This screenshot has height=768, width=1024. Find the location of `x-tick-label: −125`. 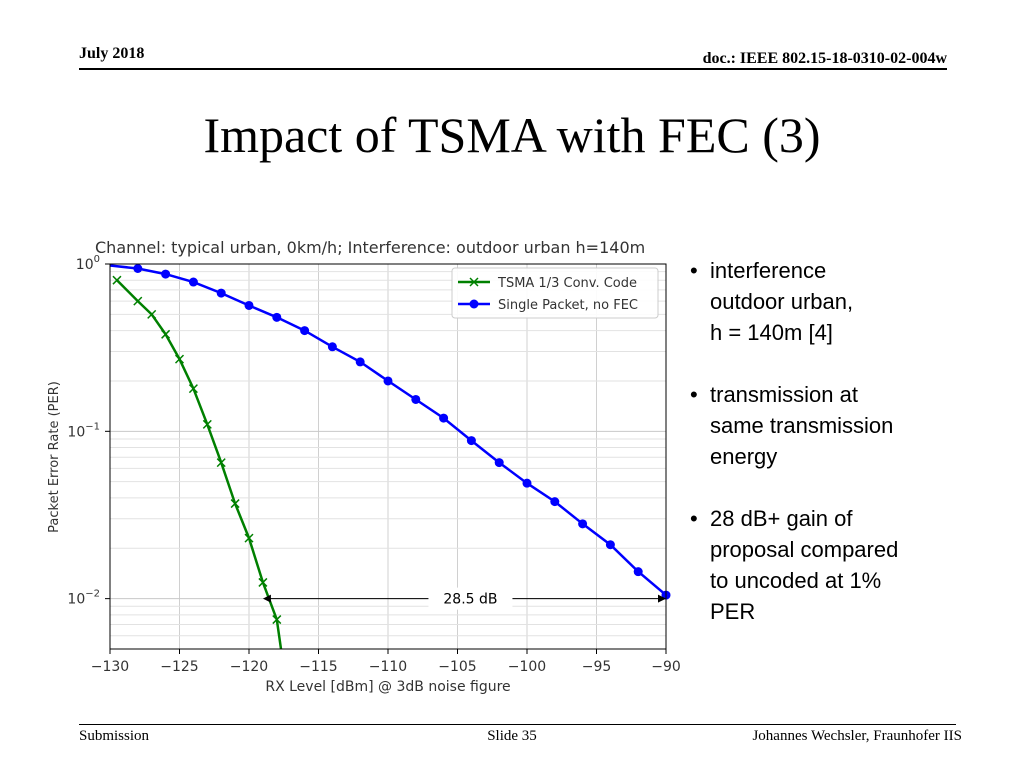

x-tick-label: −125 is located at coordinates (179, 667).